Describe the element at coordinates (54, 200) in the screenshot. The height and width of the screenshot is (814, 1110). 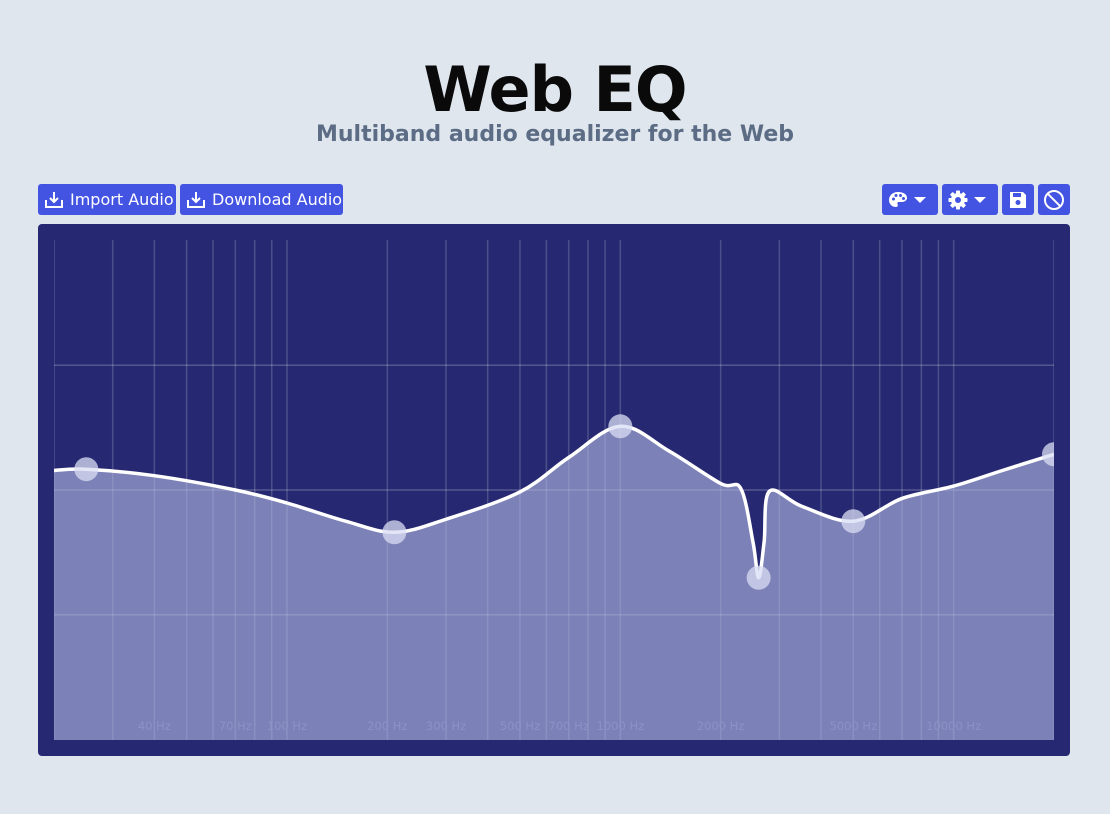
I see `import-icon` at that location.